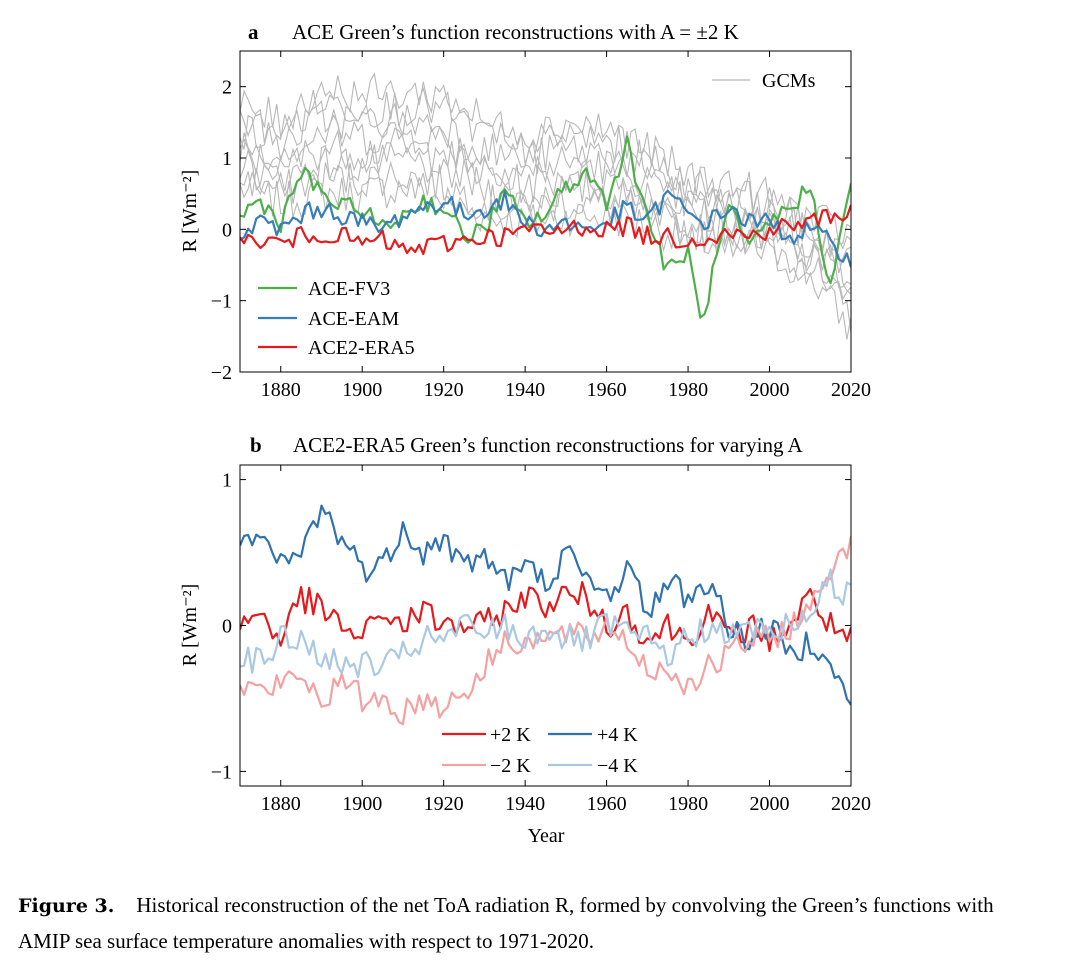 This screenshot has width=1069, height=979. I want to click on panel-b-x-label: Year, so click(546, 836).